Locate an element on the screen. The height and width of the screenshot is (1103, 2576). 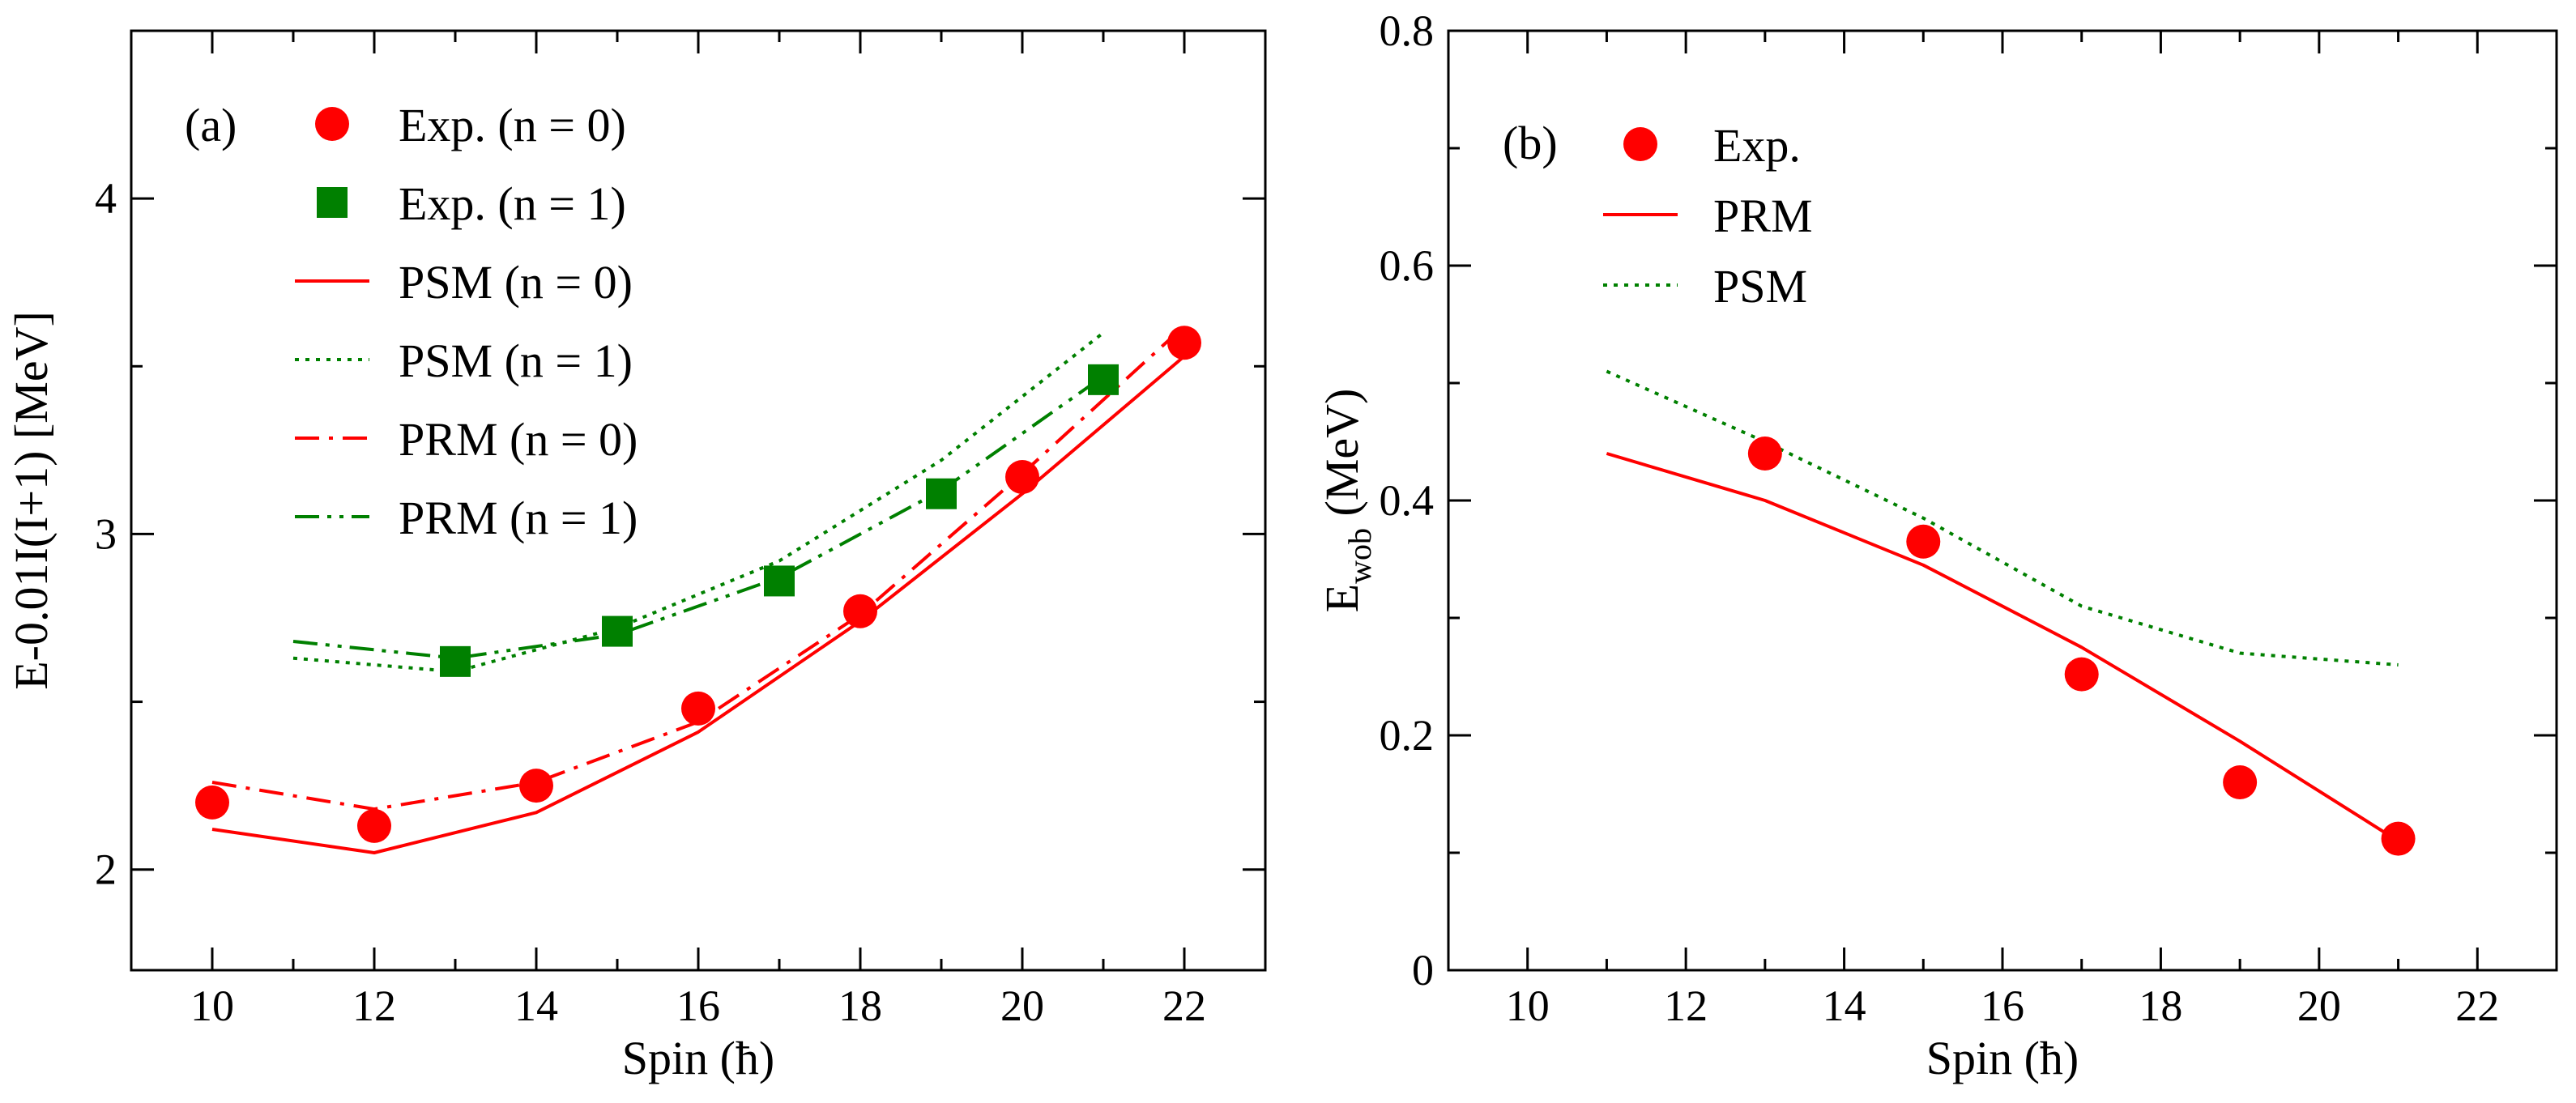
y-tick-label: 0.2 is located at coordinates (1407, 735).